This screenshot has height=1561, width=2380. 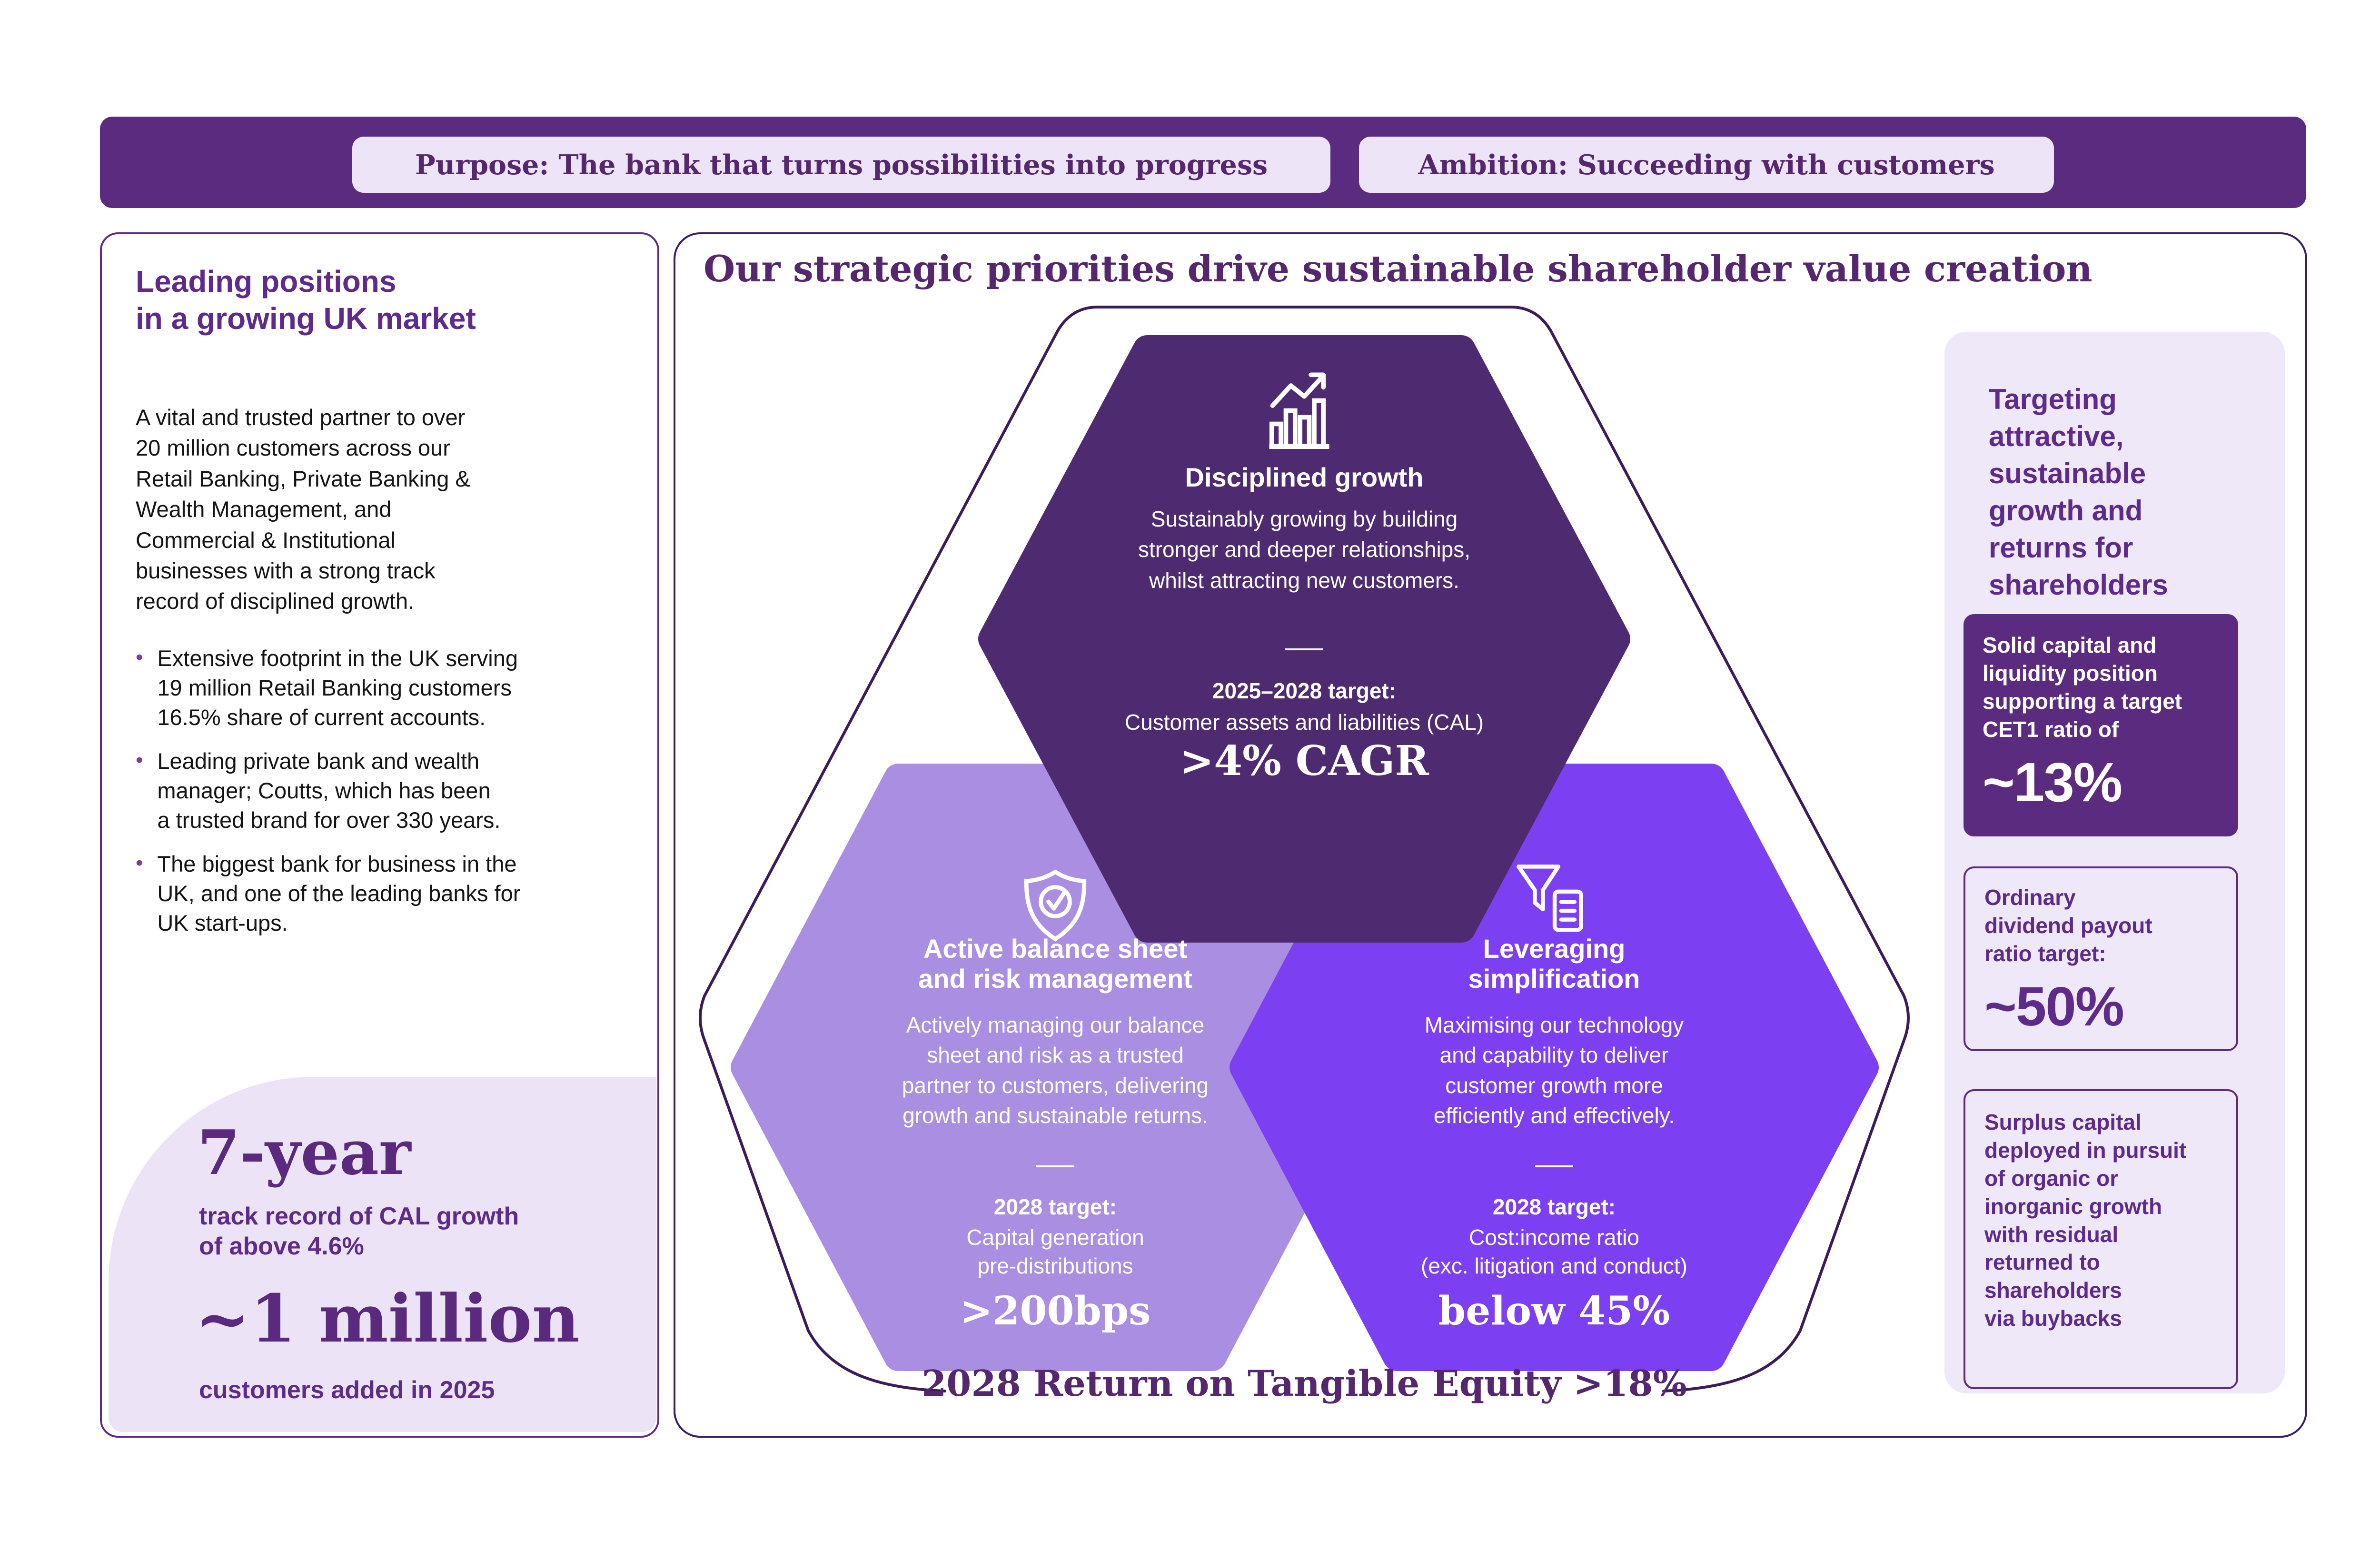 I want to click on shield-check-icon, so click(x=1055, y=905).